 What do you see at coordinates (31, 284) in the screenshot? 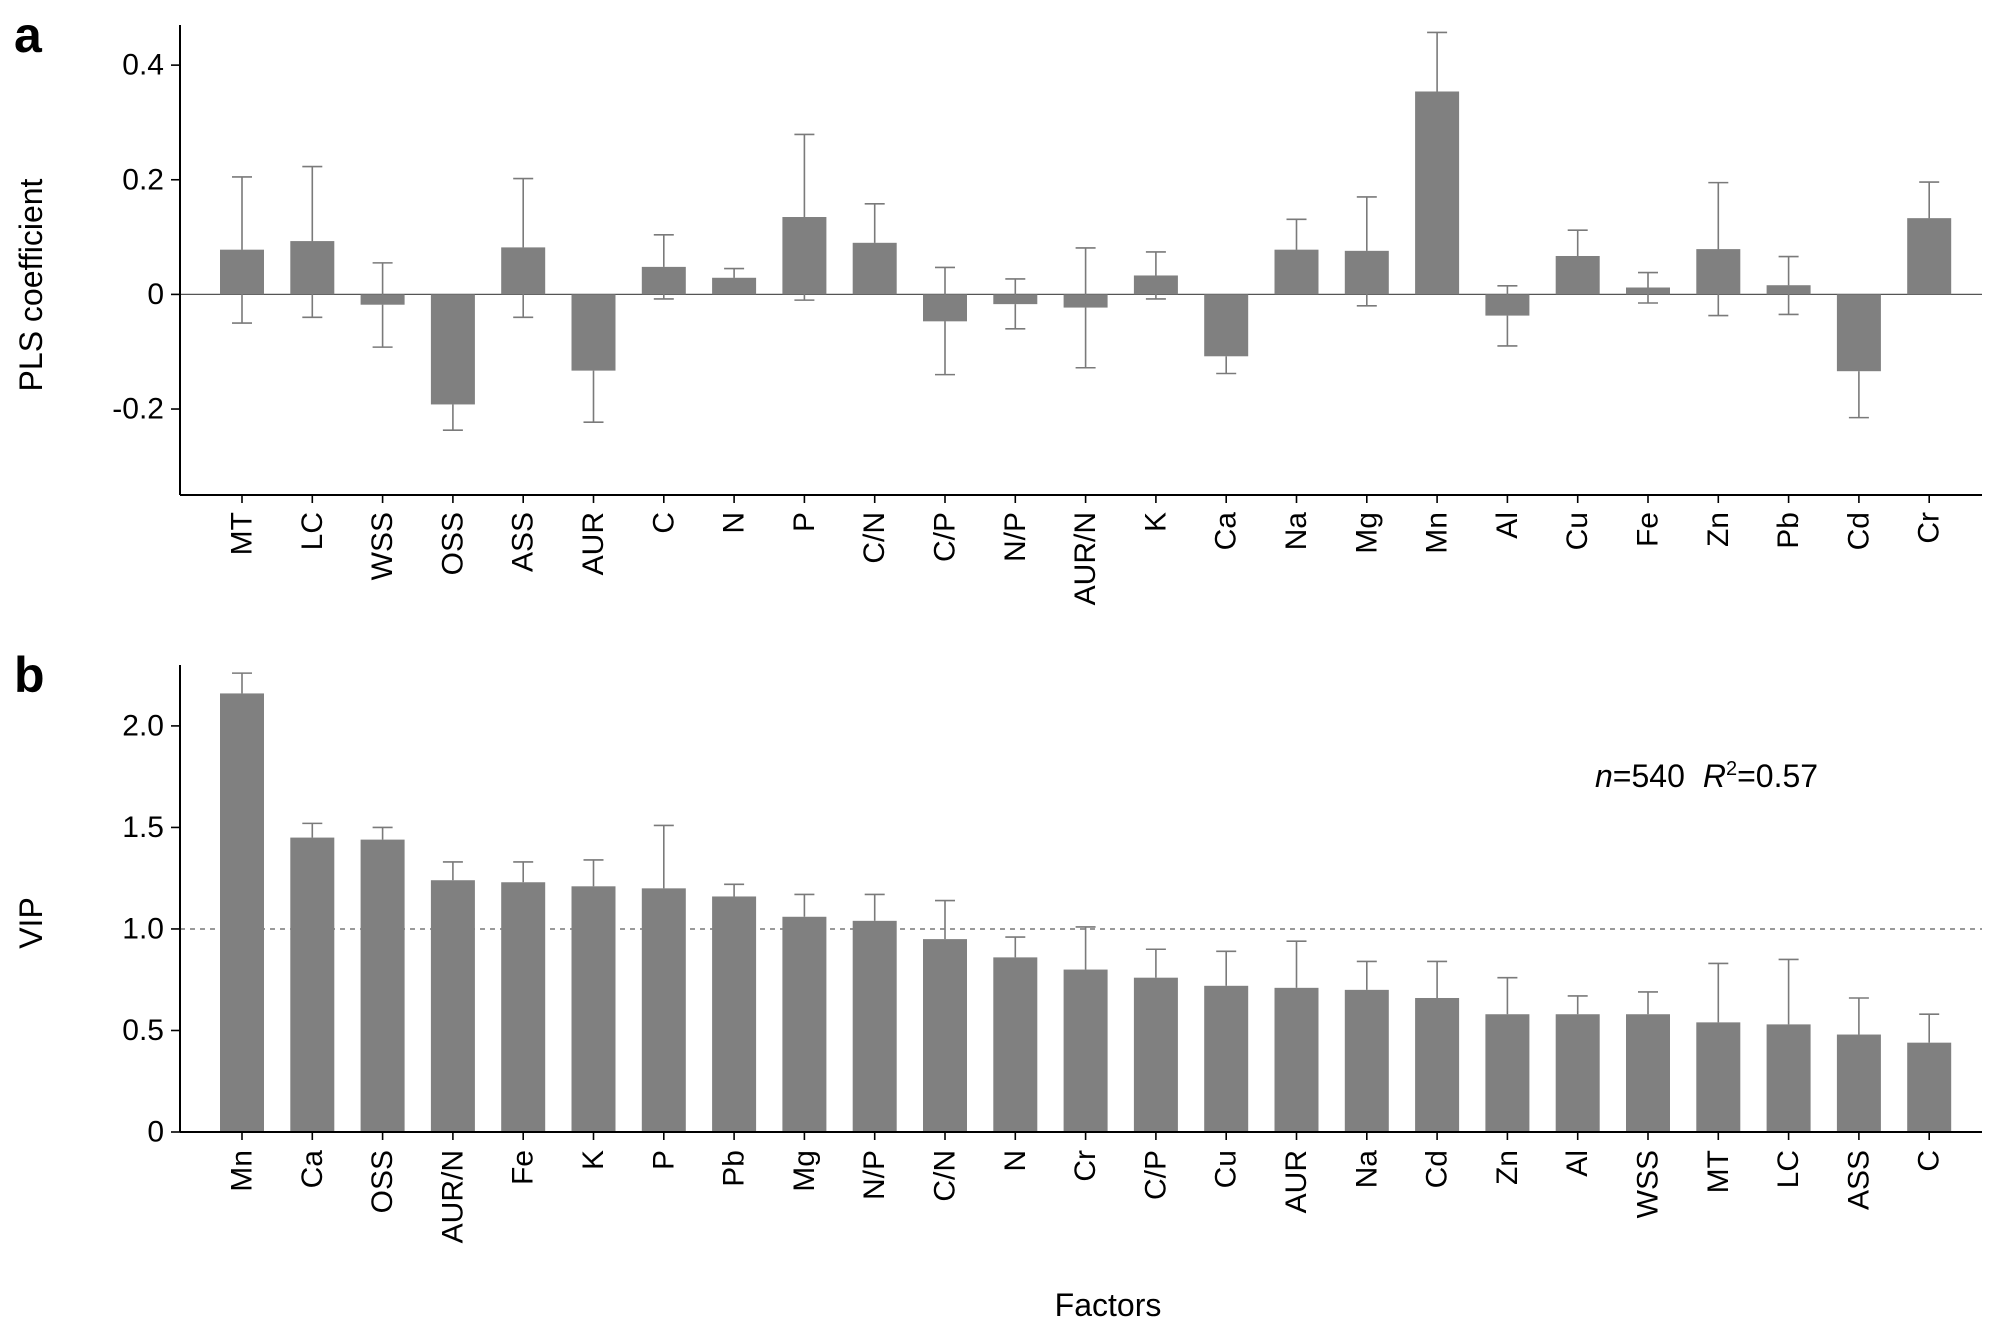
I see `panel-a-y-axis-title: PLS coefficient` at bounding box center [31, 284].